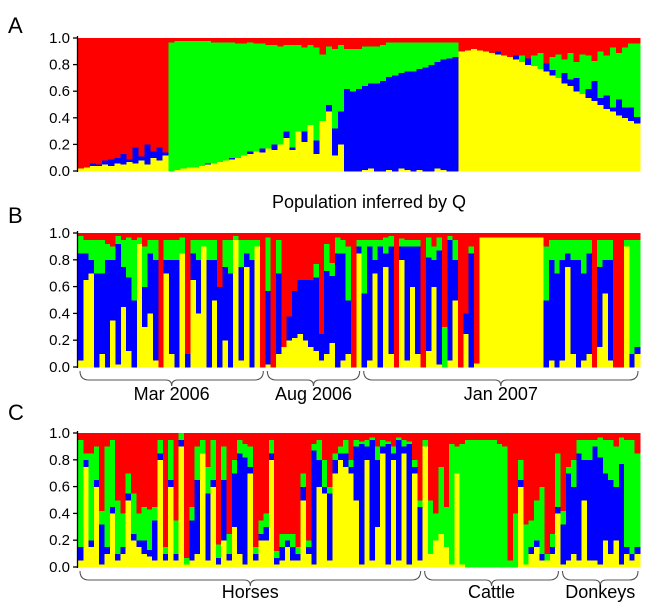 This screenshot has width=648, height=605. What do you see at coordinates (462, 45) in the screenshot?
I see `panel-A-bar-63-red` at bounding box center [462, 45].